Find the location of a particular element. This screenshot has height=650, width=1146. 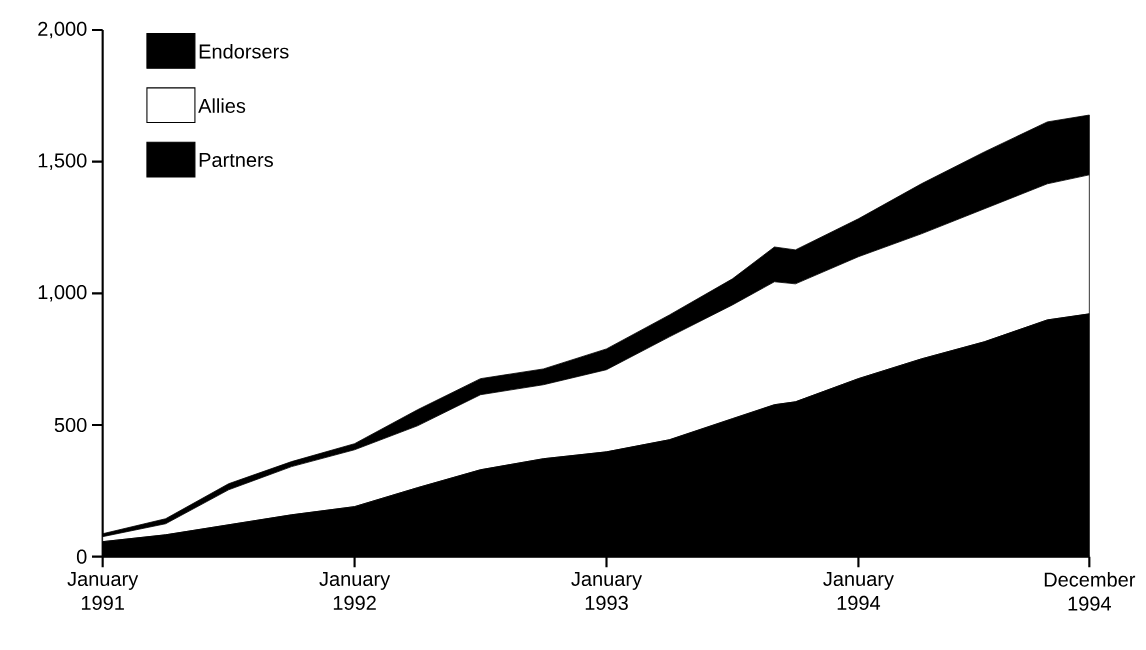

legend-label: Endorsers is located at coordinates (244, 51).